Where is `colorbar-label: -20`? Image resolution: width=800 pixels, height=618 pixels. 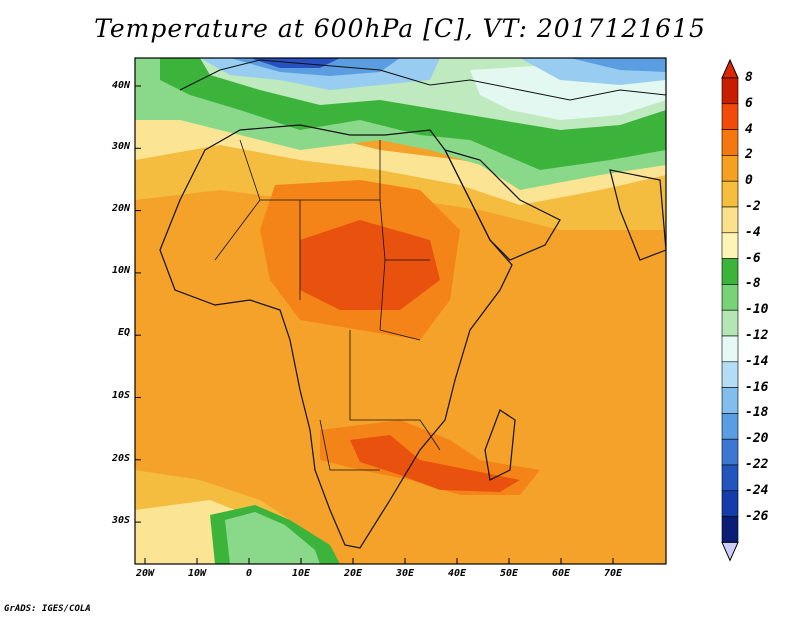 colorbar-label: -20 is located at coordinates (757, 439).